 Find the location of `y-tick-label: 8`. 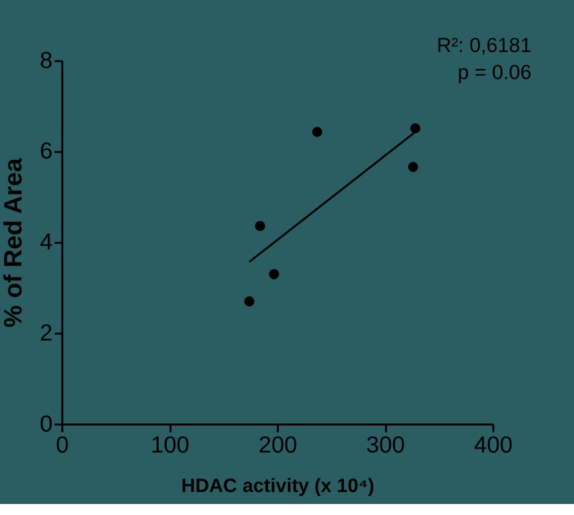

y-tick-label: 8 is located at coordinates (46, 59).